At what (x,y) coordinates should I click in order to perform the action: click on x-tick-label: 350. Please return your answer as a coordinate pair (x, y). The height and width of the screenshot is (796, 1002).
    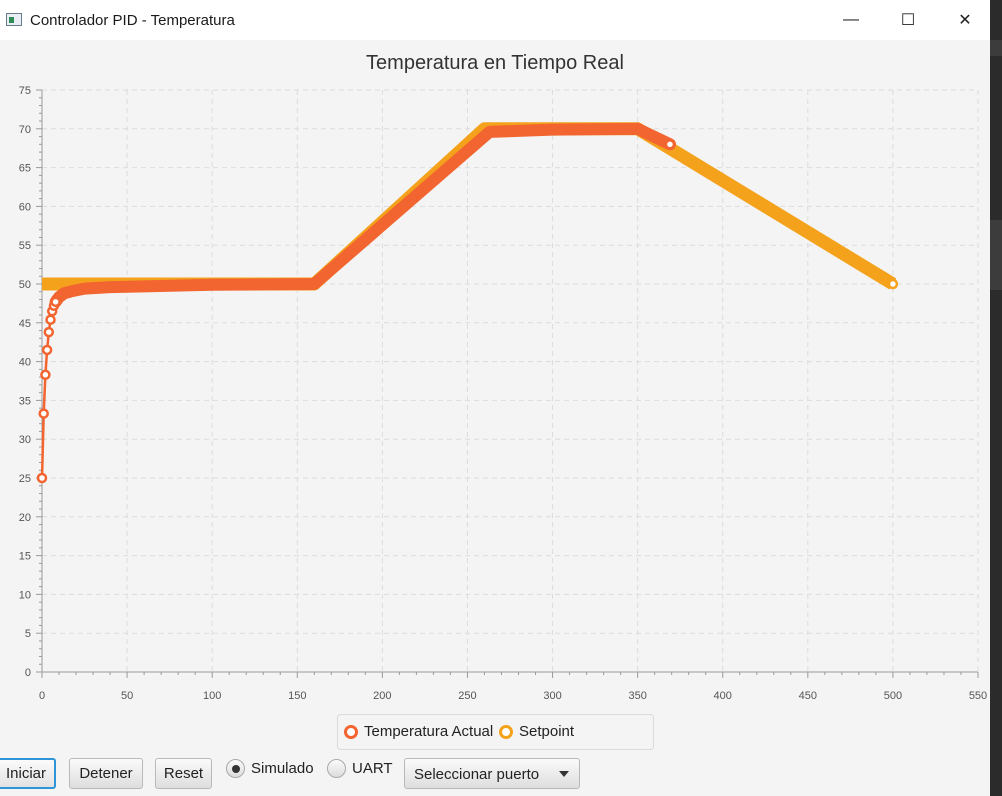
    Looking at the image, I should click on (637, 696).